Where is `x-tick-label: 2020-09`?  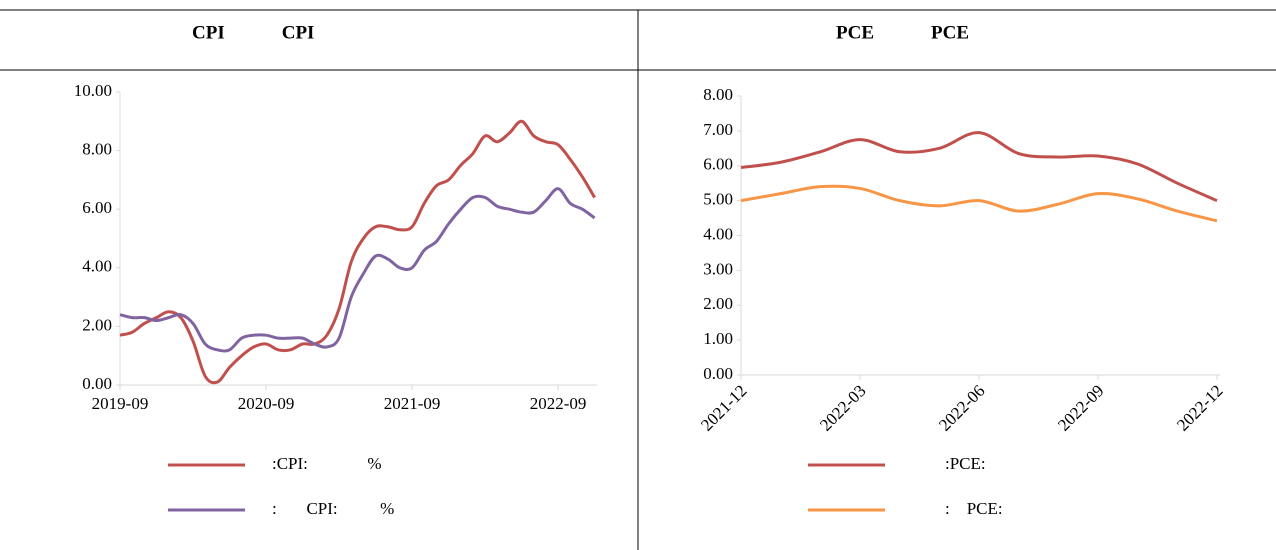 x-tick-label: 2020-09 is located at coordinates (266, 403).